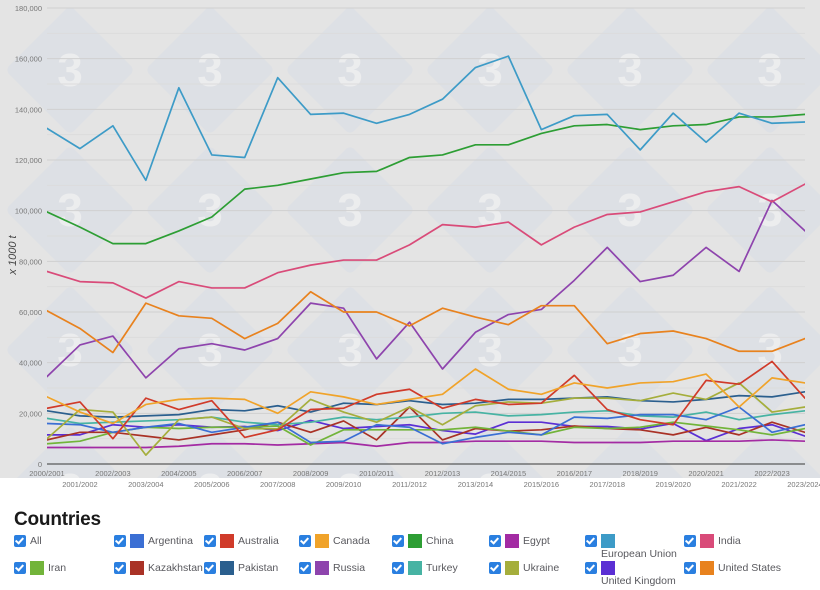 This screenshot has width=820, height=590. I want to click on series-line-argentina, so click(426, 425).